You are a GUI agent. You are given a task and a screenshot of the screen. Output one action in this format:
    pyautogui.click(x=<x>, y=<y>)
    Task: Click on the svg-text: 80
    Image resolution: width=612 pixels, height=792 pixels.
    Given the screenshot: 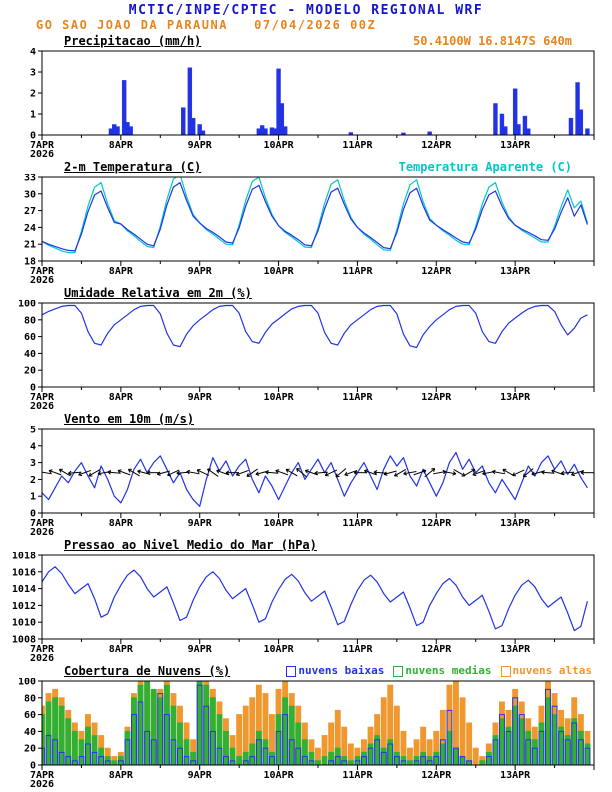 What is the action you would take?
    pyautogui.click(x=30, y=698)
    